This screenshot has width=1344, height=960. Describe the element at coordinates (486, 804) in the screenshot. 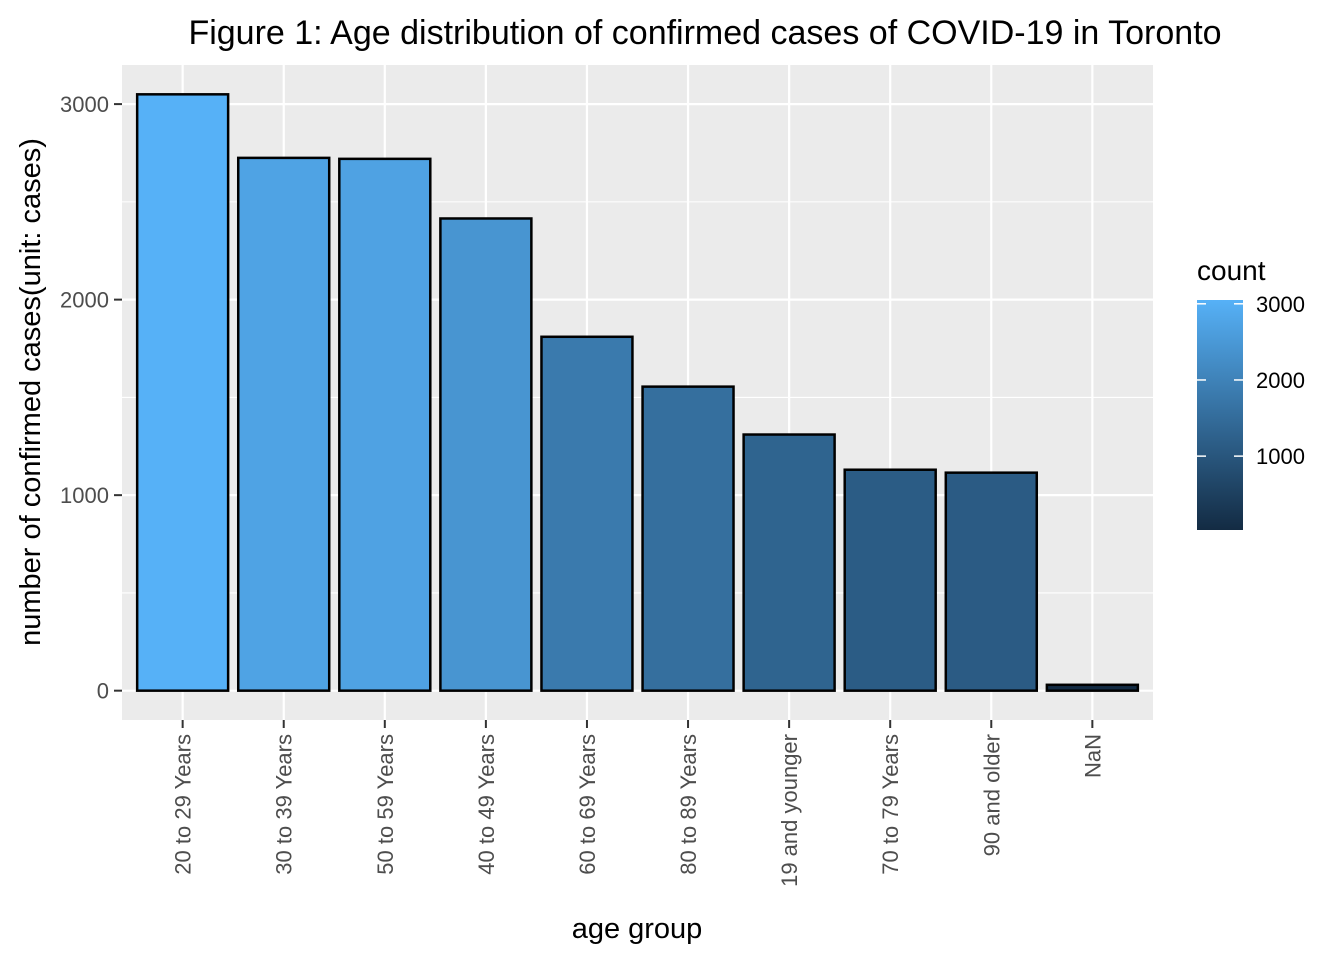

I see `x-tick-label: 40 to 49 Years` at that location.